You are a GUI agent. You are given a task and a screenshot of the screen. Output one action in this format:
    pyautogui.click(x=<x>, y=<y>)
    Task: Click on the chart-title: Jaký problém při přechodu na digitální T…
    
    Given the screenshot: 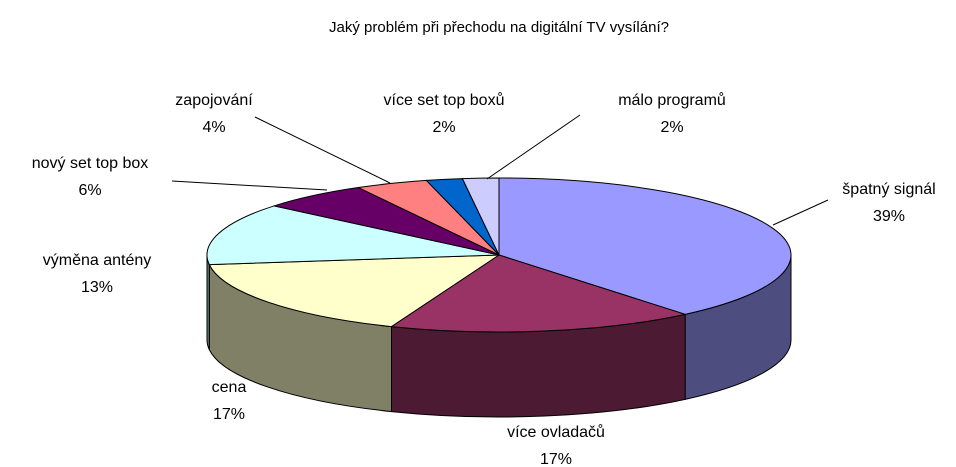 What is the action you would take?
    pyautogui.click(x=499, y=27)
    